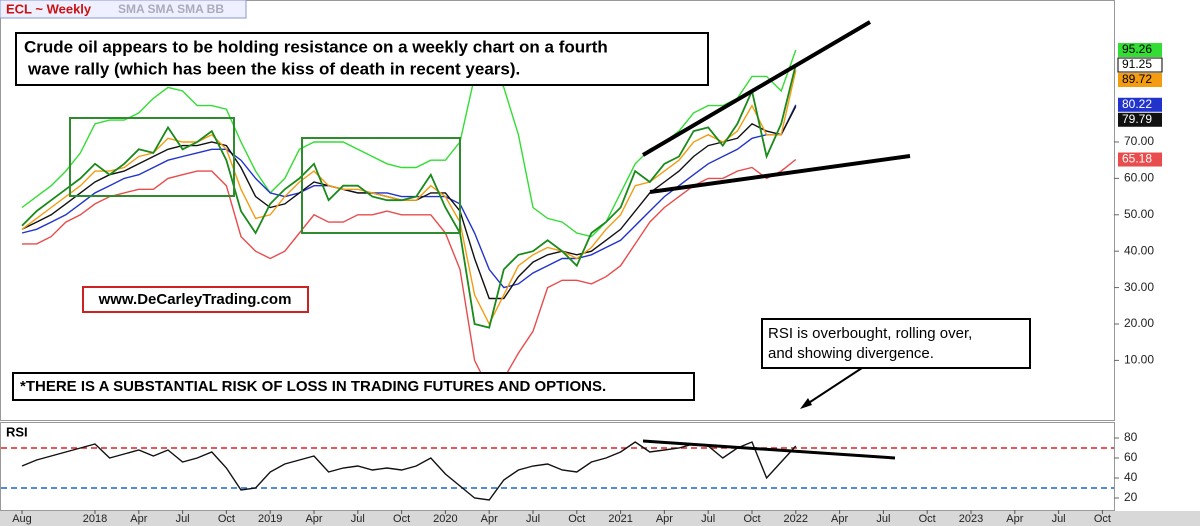  Describe the element at coordinates (971, 519) in the screenshot. I see `x-tick-label: 2023` at that location.